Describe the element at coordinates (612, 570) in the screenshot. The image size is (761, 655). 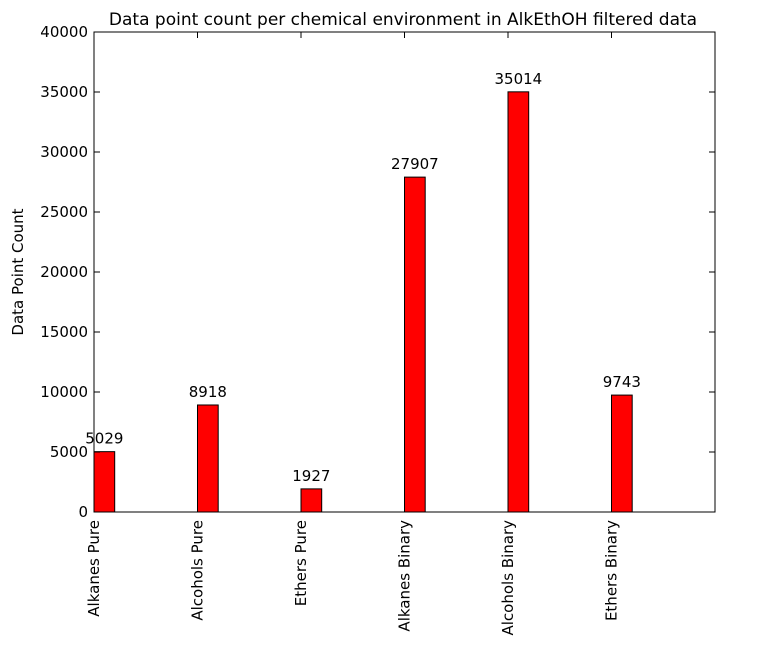
I see `x-tick-label: Ethers Binary` at that location.